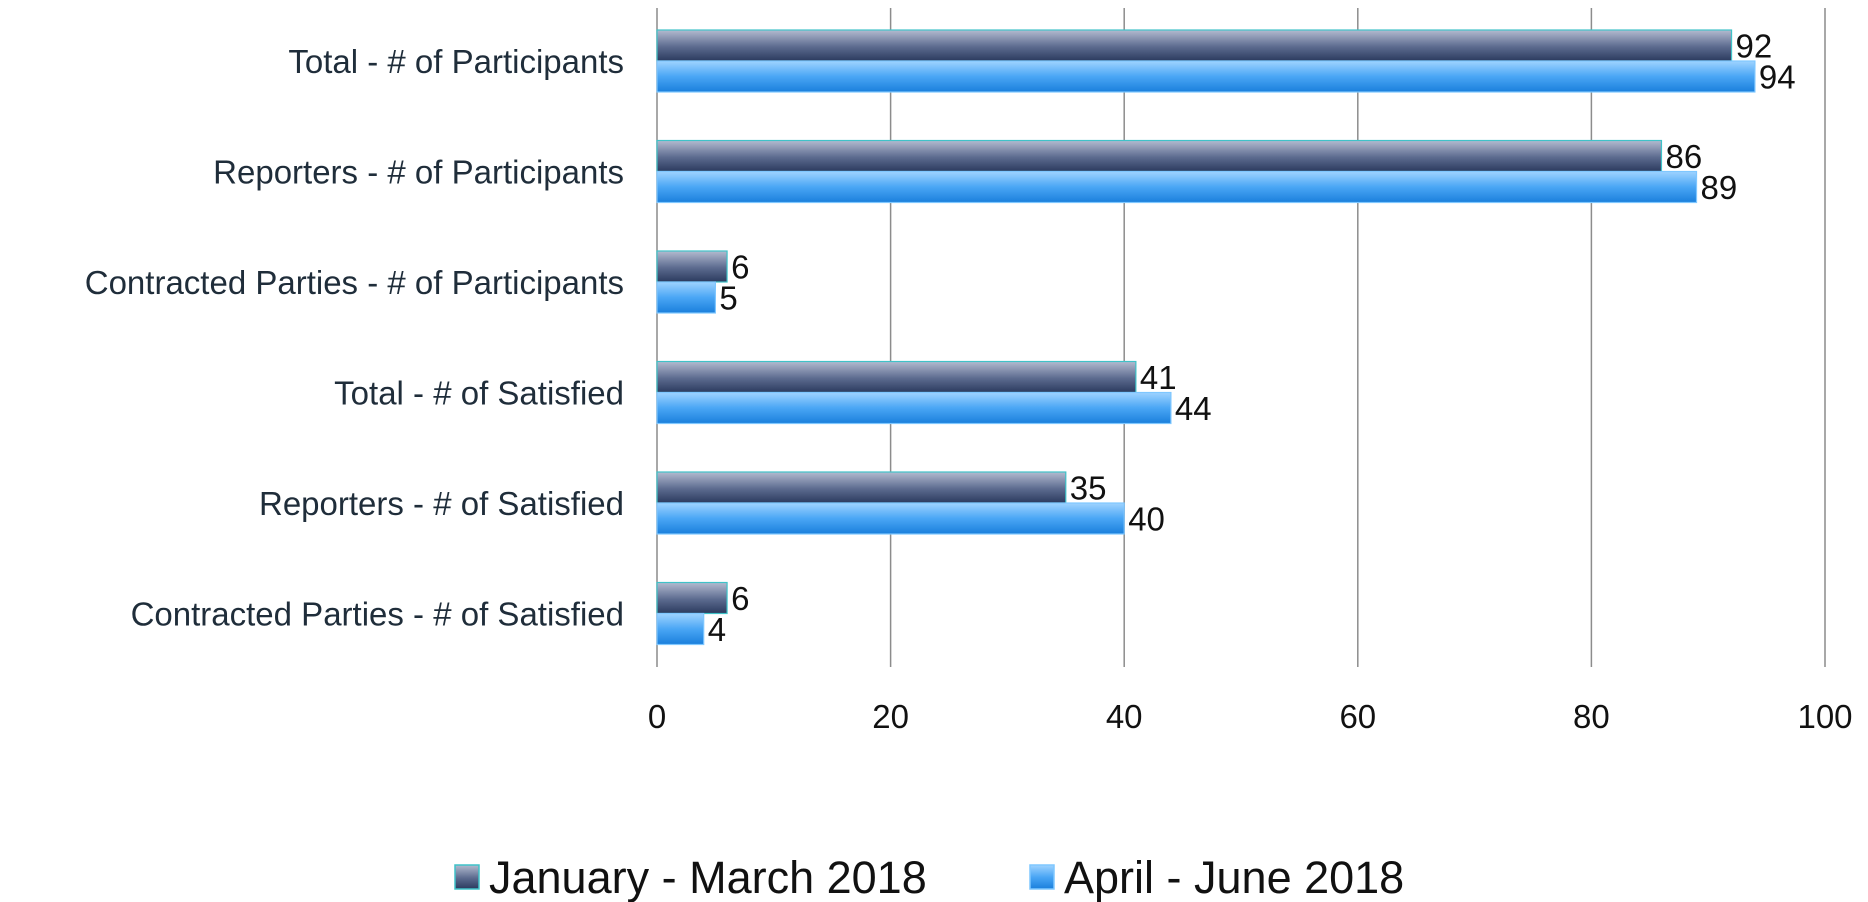 The image size is (1868, 902). I want to click on data-label: 40, so click(1146, 519).